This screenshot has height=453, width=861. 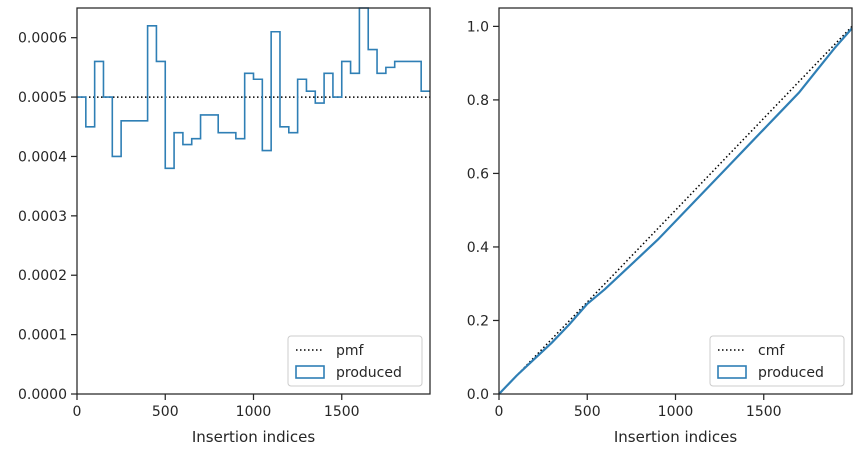 I want to click on pmf-y-tick-label: 0.0003, so click(x=42, y=217).